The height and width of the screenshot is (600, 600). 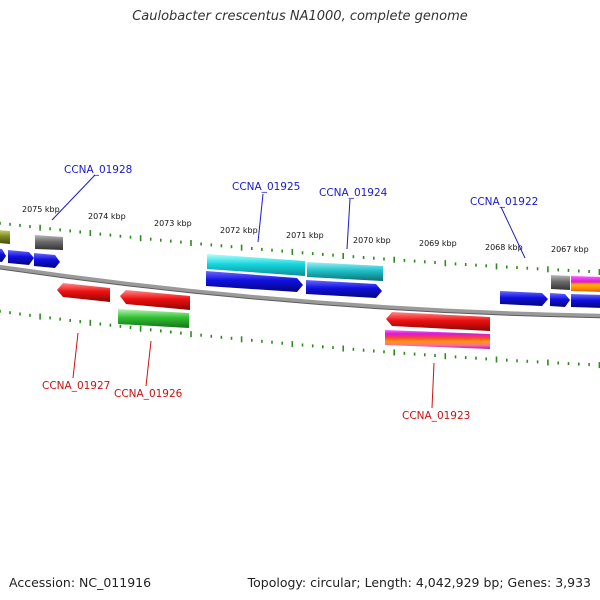 What do you see at coordinates (98, 170) in the screenshot?
I see `gene-label-ccna-01928: CCNA_01928` at bounding box center [98, 170].